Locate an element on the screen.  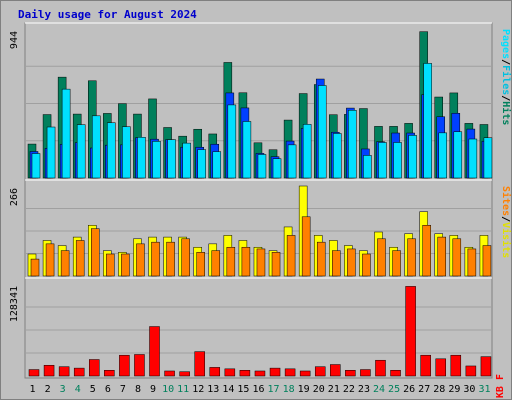
day-label-20: 20 is located at coordinates (319, 389).